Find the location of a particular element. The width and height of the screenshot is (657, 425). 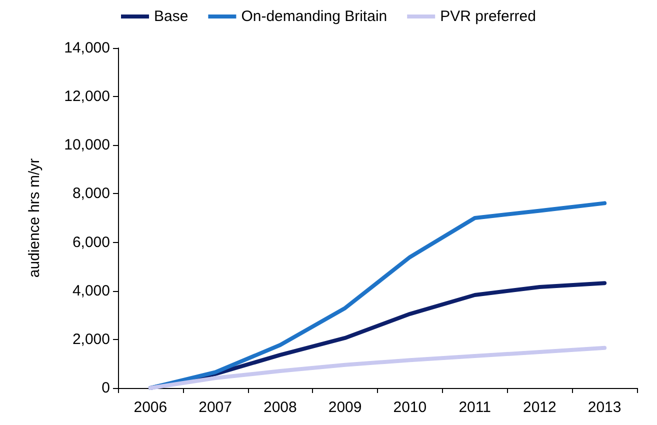

y-tick-label: 4,000 is located at coordinates (91, 291).